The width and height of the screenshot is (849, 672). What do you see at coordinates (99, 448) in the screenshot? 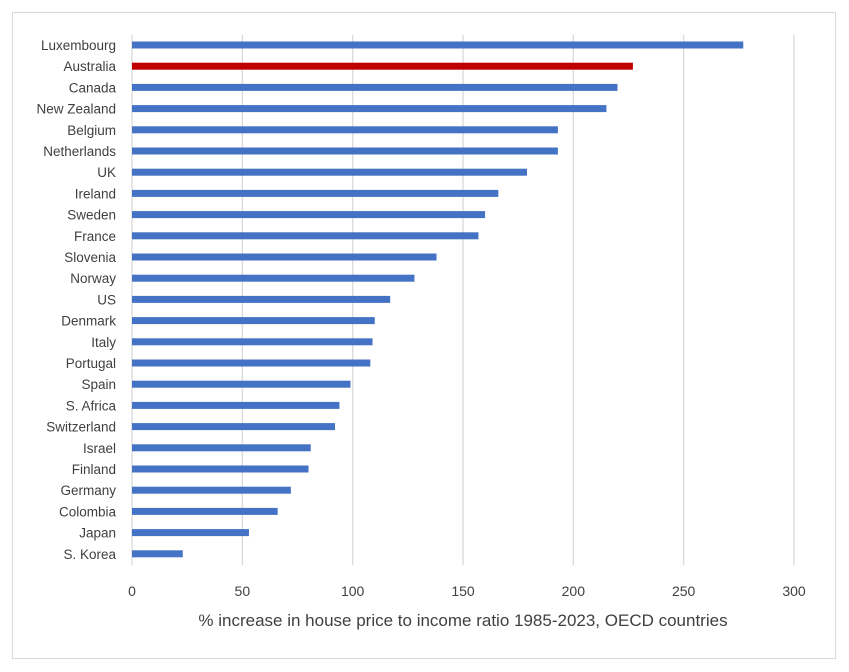
I see `category-label: Israel` at bounding box center [99, 448].